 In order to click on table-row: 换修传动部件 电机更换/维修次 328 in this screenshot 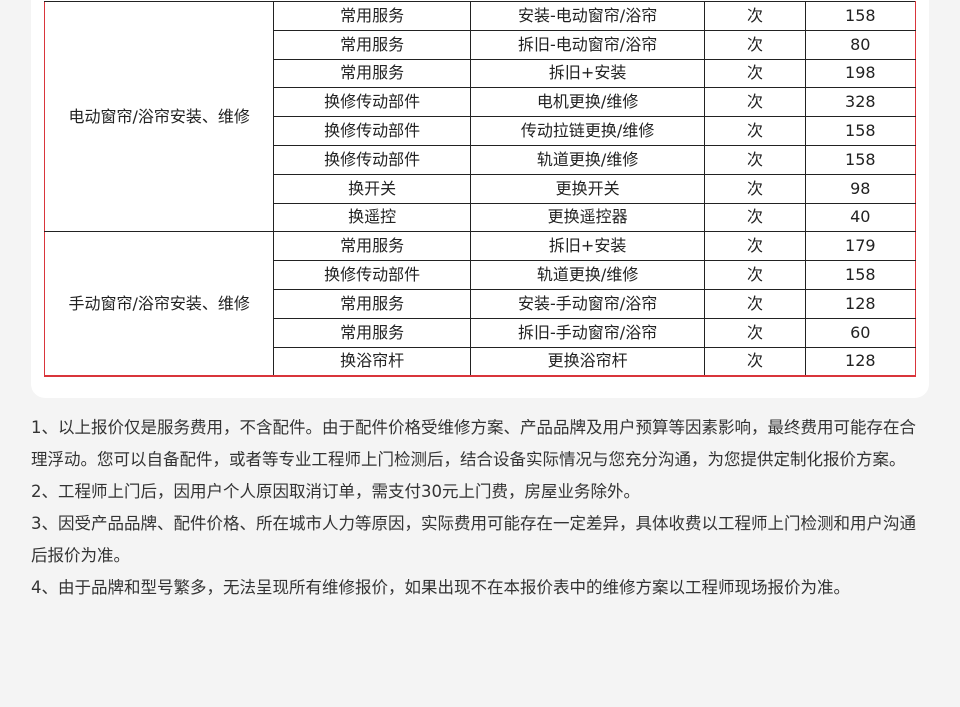, I will do `click(481, 102)`.